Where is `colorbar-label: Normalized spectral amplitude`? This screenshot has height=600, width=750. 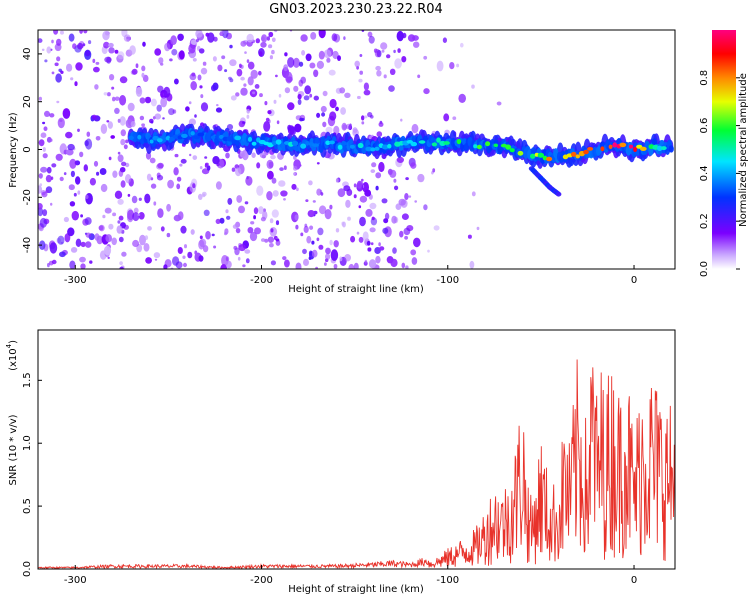
colorbar-label: Normalized spectral amplitude is located at coordinates (743, 150).